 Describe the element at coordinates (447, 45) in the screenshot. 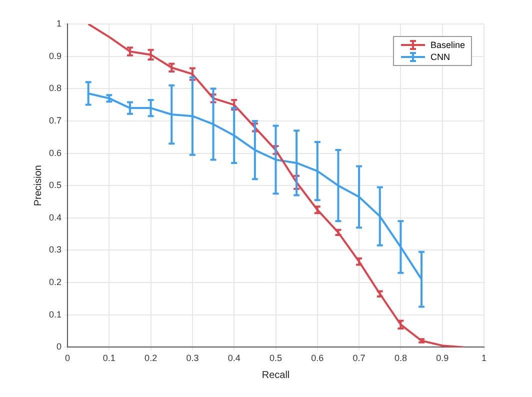

I see `legend-label: Baseline` at that location.